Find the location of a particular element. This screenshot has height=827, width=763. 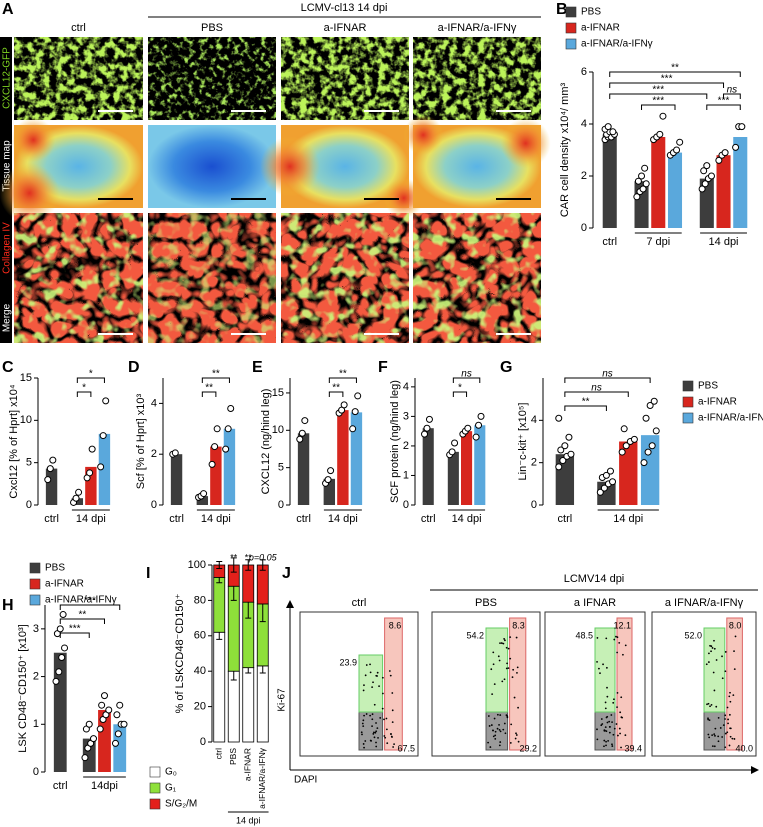

x-axis-label: DAPI is located at coordinates (305, 780).